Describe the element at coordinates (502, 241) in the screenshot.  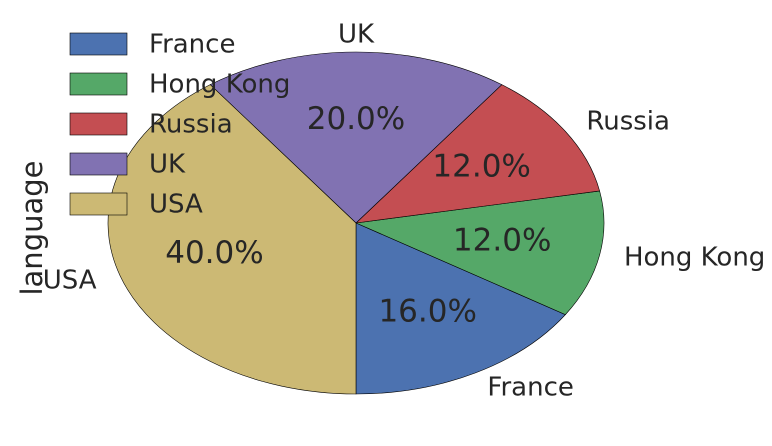
I see `pie-percent-label-hong-kong: 12.0%` at that location.